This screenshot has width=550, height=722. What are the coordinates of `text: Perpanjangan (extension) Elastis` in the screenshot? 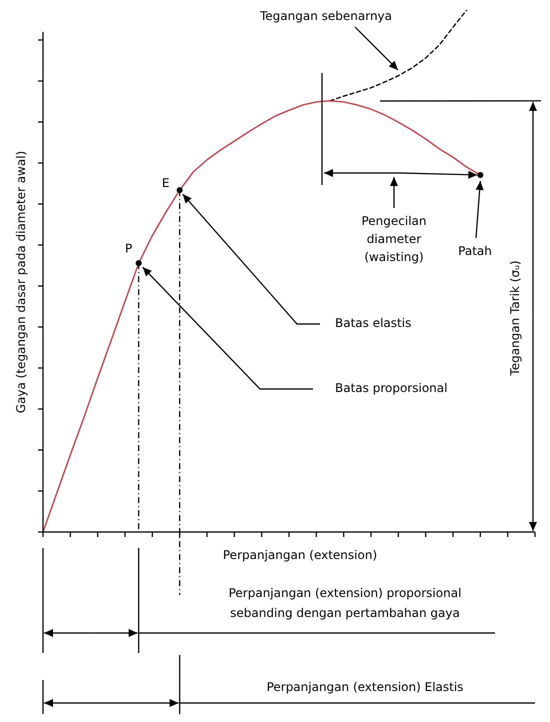 It's located at (365, 687).